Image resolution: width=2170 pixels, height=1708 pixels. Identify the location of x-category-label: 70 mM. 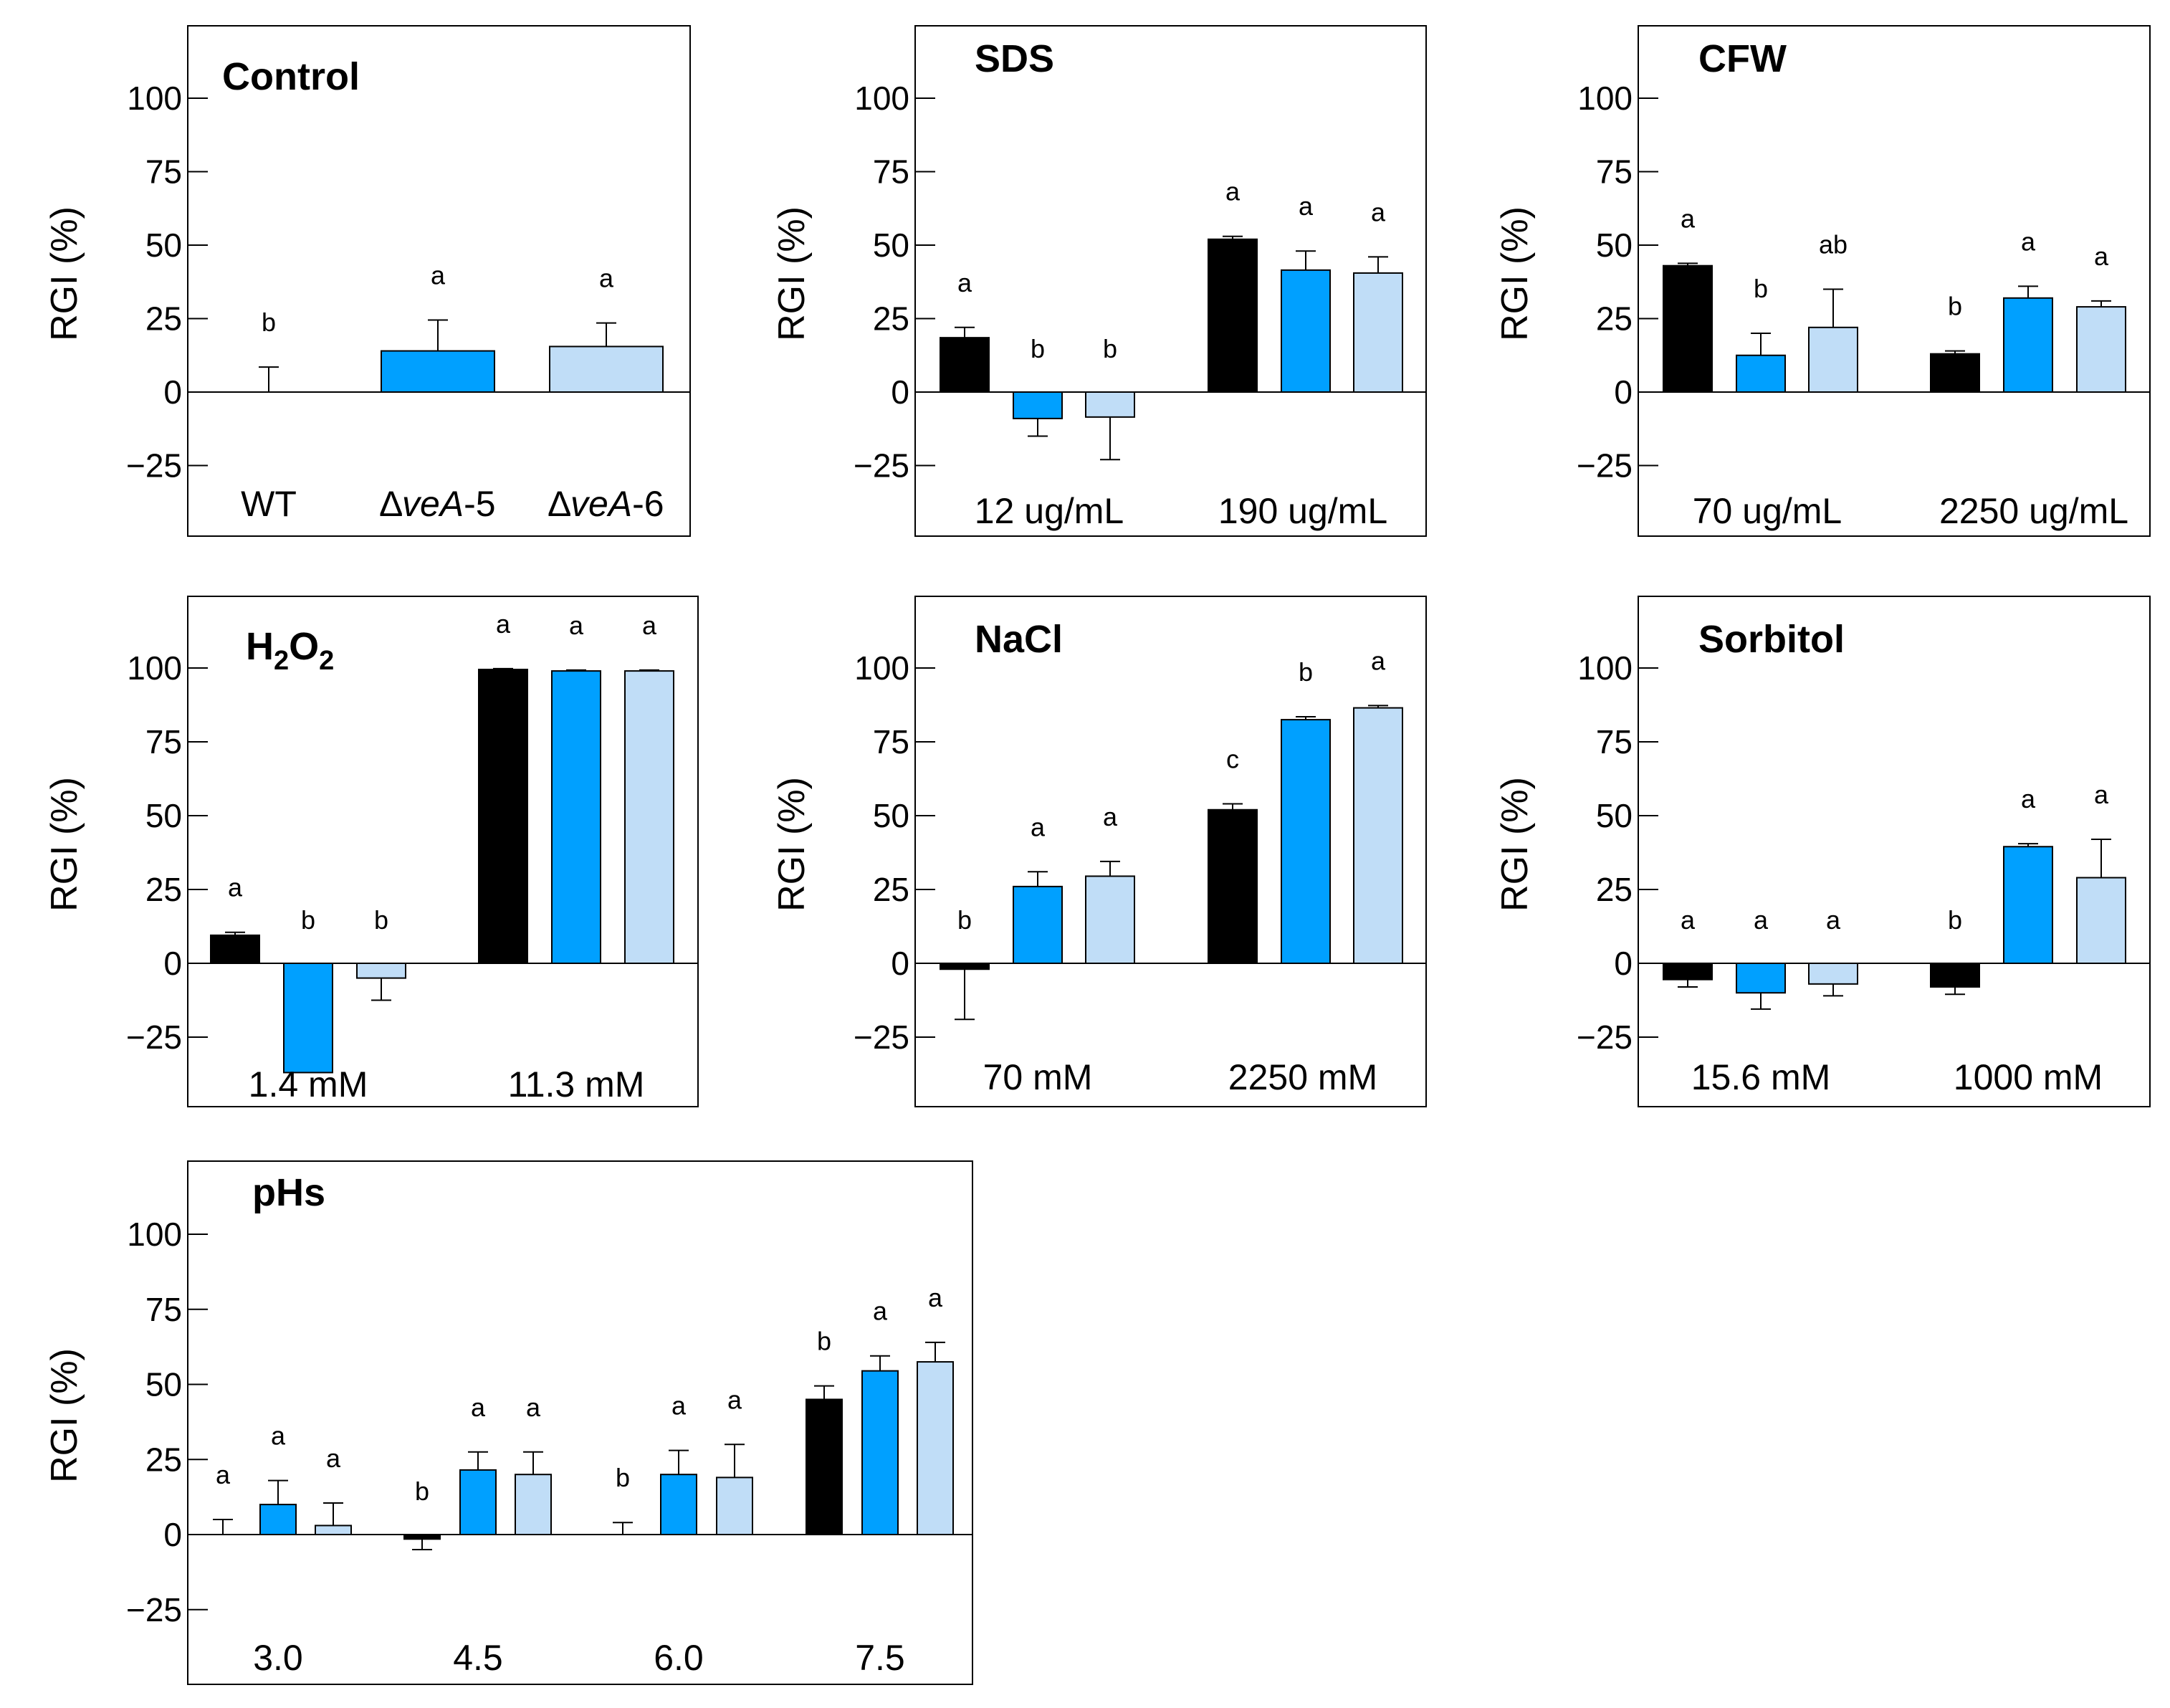
(1038, 1077).